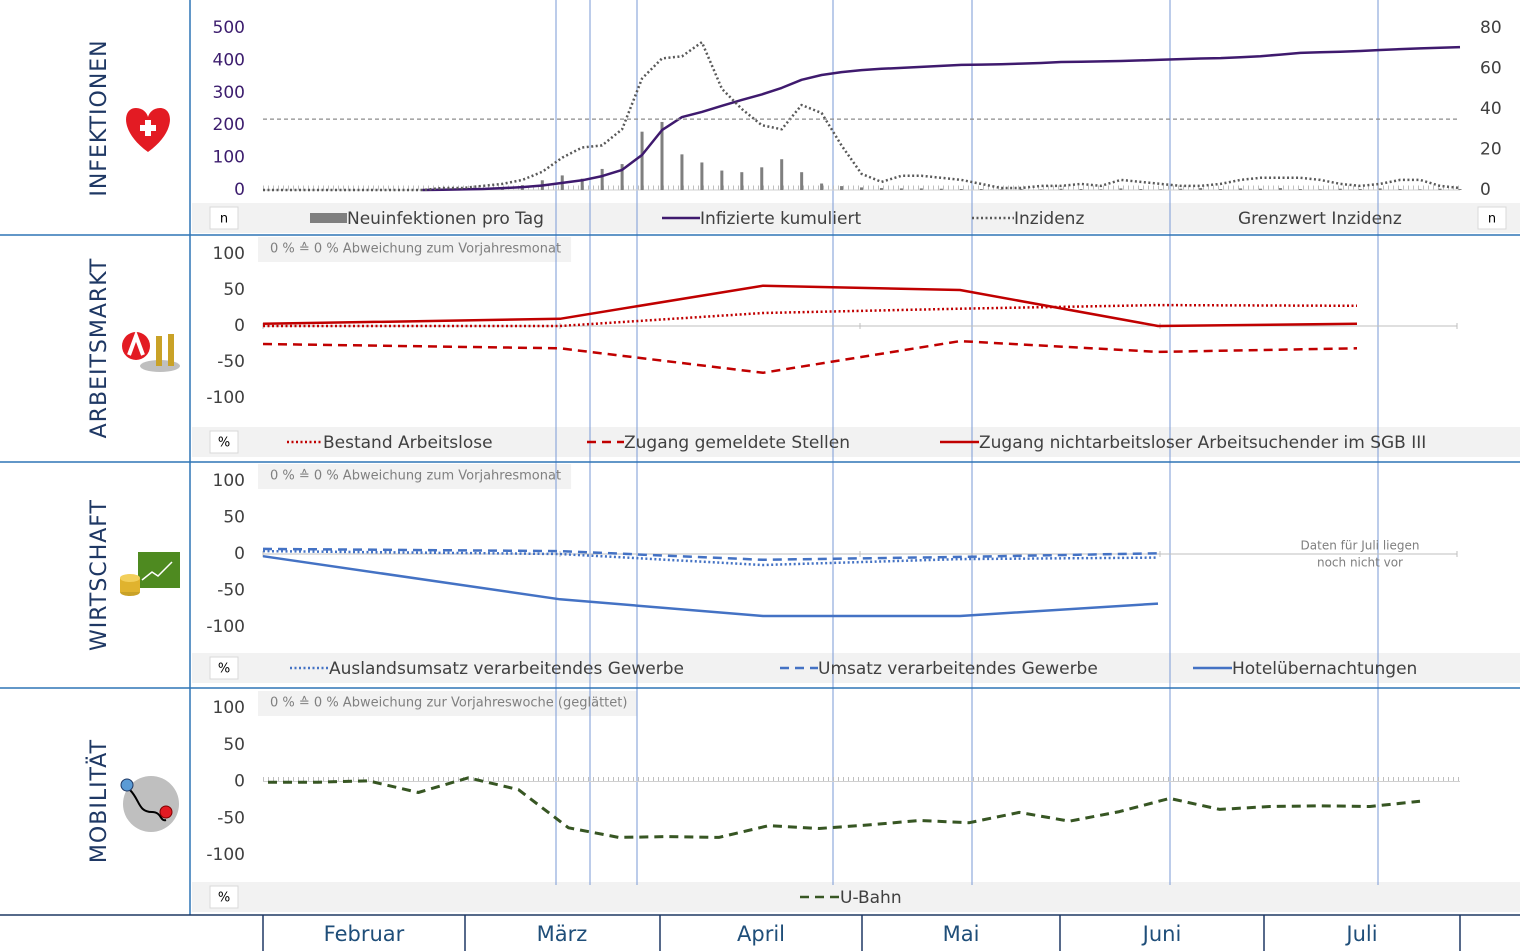 This screenshot has width=1520, height=951. What do you see at coordinates (148, 805) in the screenshot?
I see `route` at bounding box center [148, 805].